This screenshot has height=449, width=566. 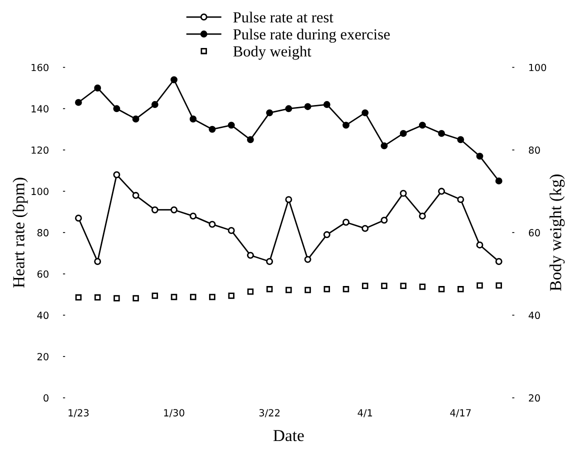 I want to click on y-tick-label: 40, so click(x=42, y=316).